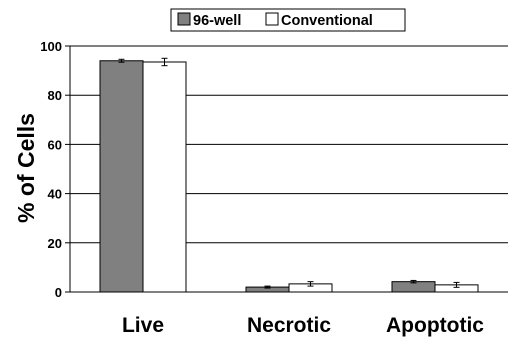  I want to click on y-tick-label-60: 60, so click(55, 144).